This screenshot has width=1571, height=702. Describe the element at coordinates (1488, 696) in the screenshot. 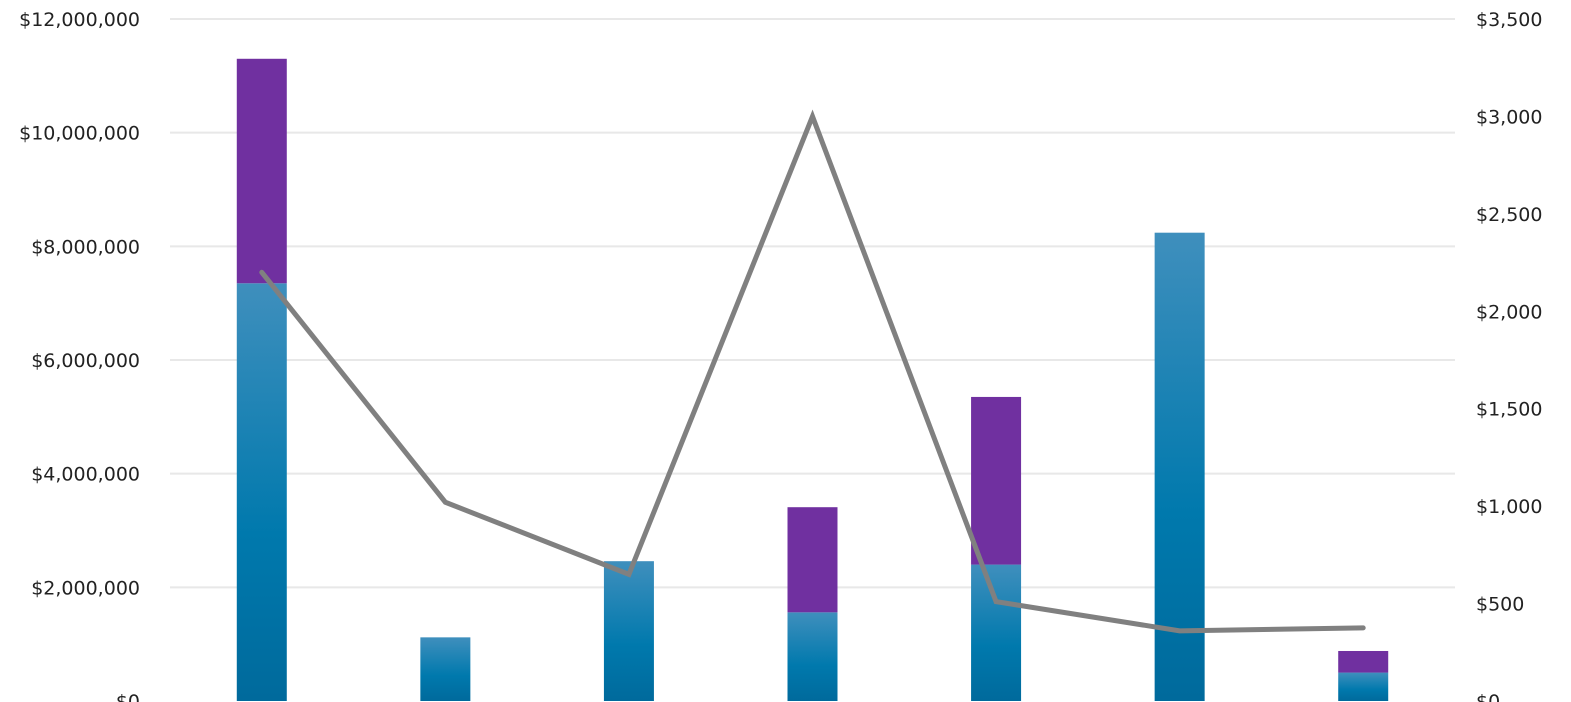

I see `right-tick-label: $0` at that location.